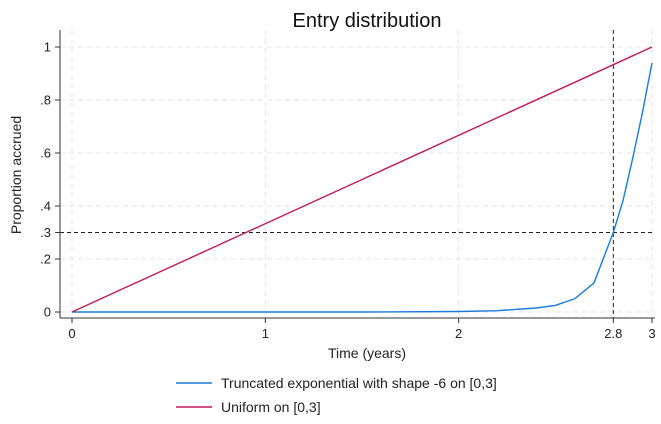 The height and width of the screenshot is (424, 661). Describe the element at coordinates (367, 353) in the screenshot. I see `x-axis-title: Time (years)` at that location.